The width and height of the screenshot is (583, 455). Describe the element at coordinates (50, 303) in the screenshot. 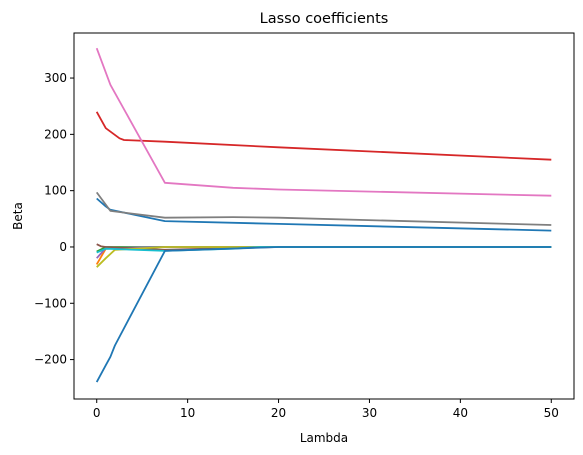

I see `y-tick-label: −100` at that location.